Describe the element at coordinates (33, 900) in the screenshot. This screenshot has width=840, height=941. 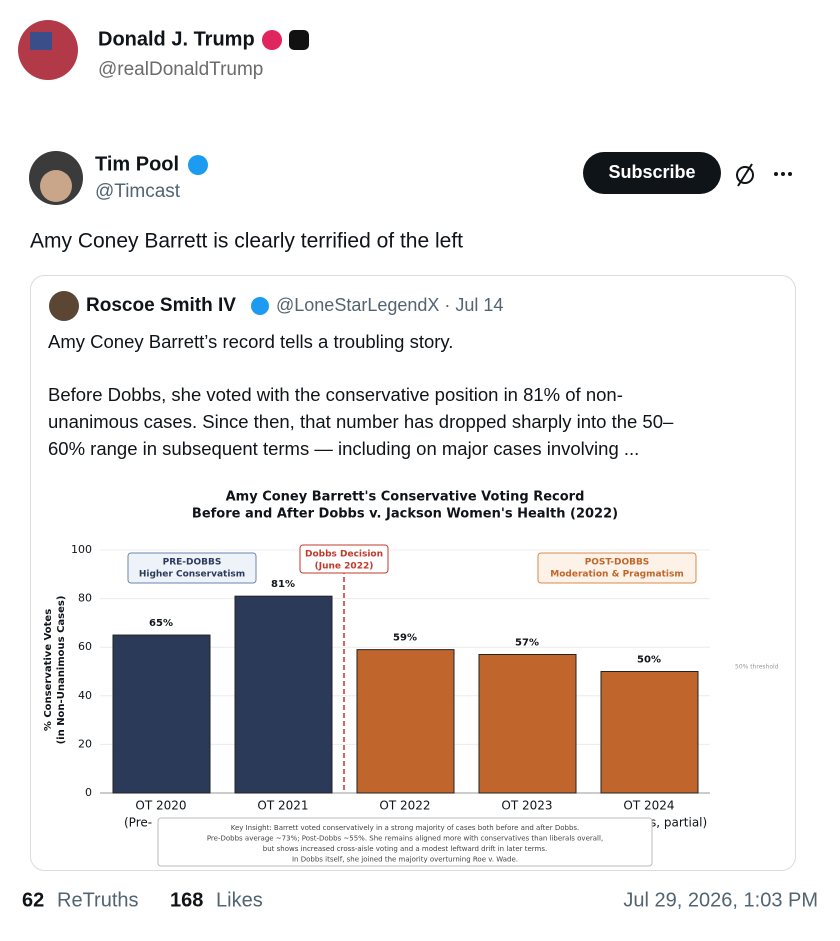
I see `retruth-count: 62` at that location.